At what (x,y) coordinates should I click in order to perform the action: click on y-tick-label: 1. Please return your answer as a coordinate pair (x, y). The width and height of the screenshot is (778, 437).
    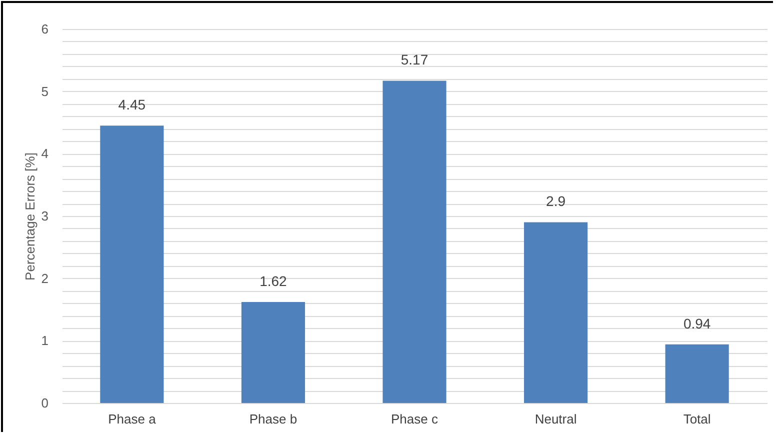
    Looking at the image, I should click on (44, 340).